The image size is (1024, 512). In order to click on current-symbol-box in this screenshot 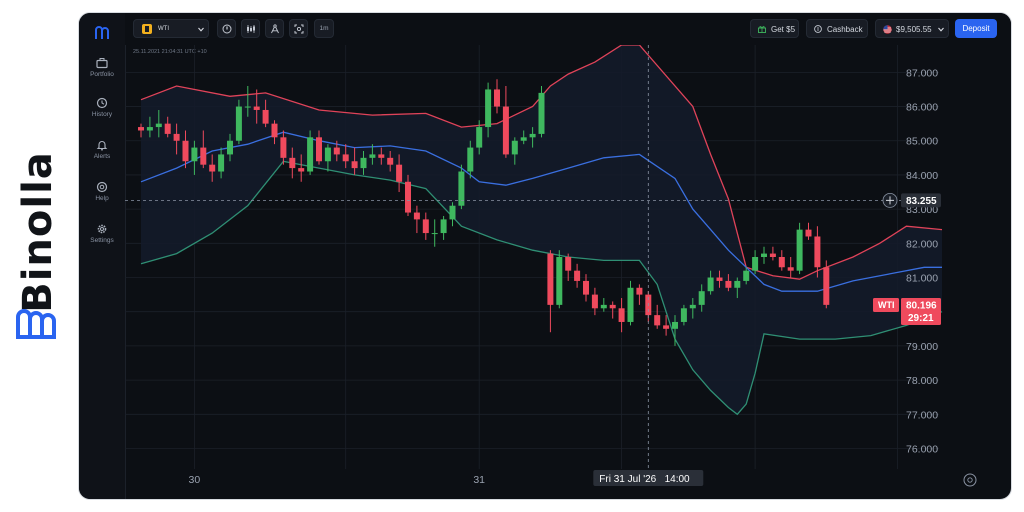, I will do `click(886, 305)`.